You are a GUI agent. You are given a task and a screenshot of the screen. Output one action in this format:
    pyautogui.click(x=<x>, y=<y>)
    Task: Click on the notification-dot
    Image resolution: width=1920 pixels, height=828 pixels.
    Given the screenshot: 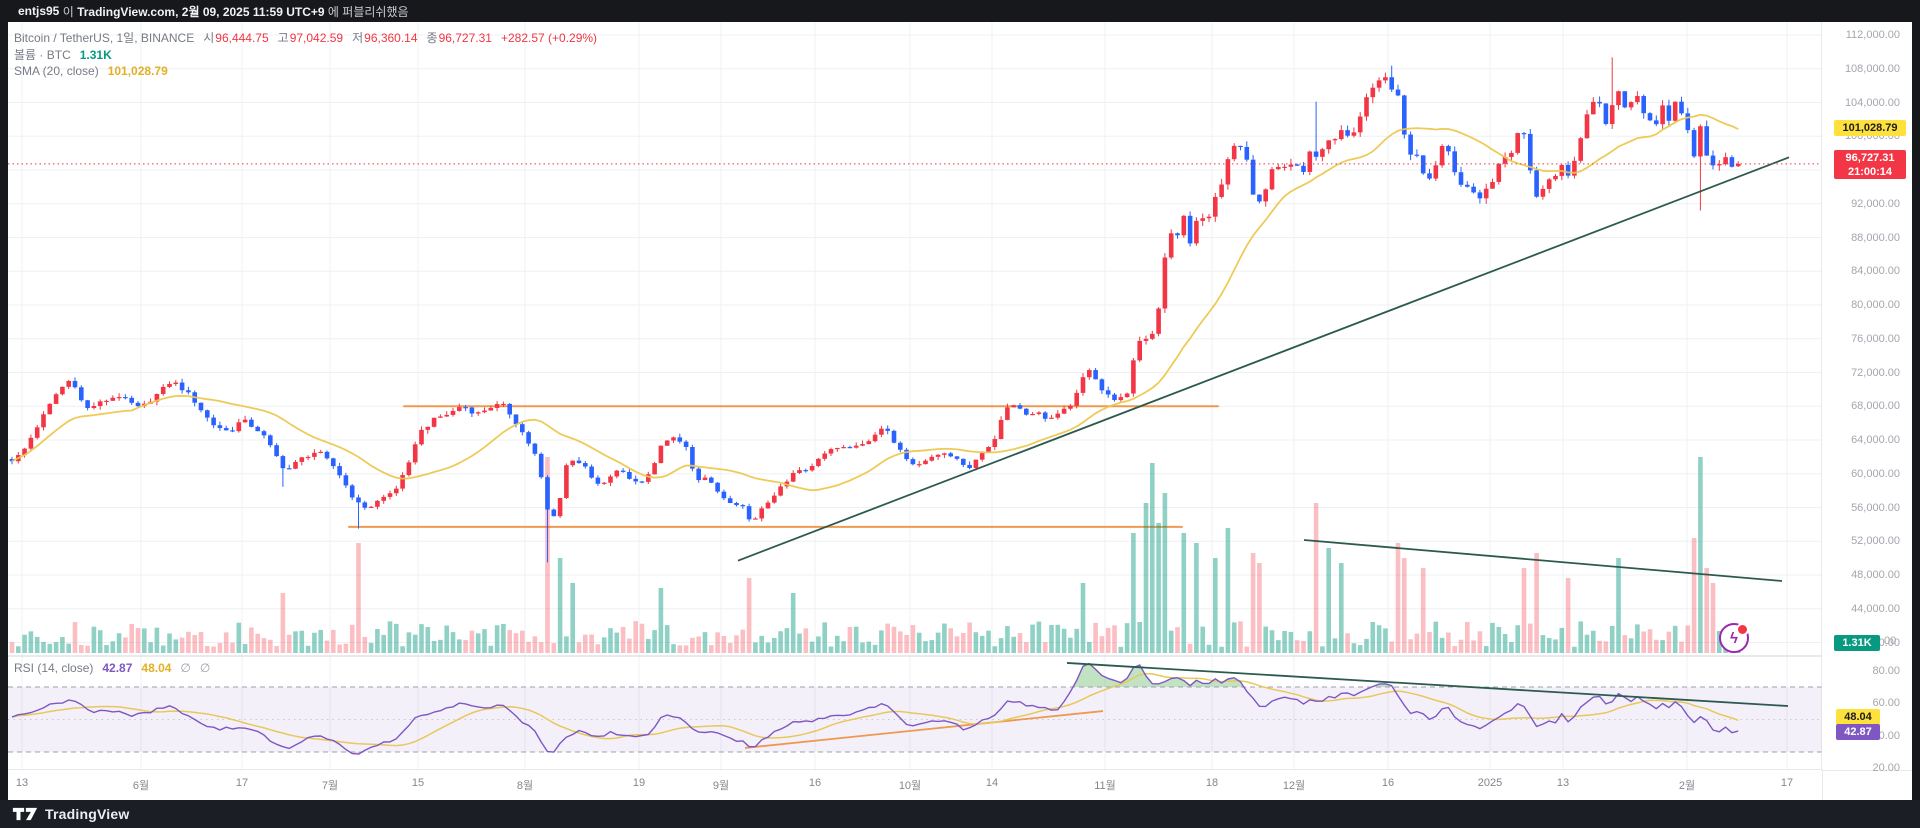 What is the action you would take?
    pyautogui.click(x=1742, y=629)
    